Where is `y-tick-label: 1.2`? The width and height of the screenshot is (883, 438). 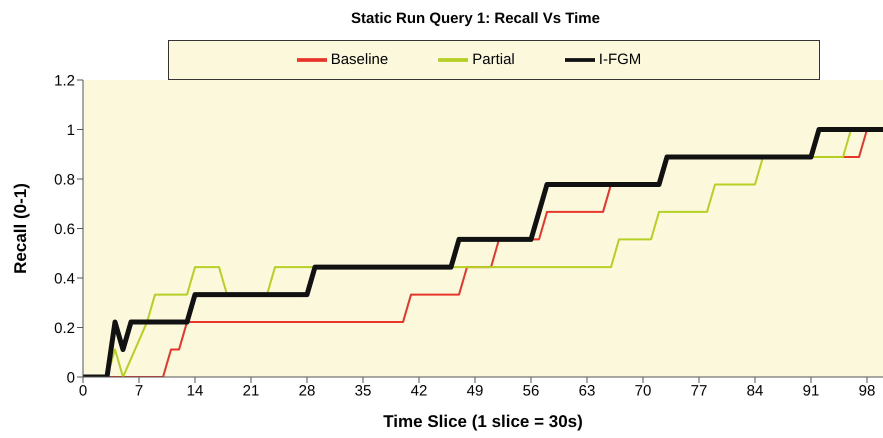 y-tick-label: 1.2 is located at coordinates (64, 81).